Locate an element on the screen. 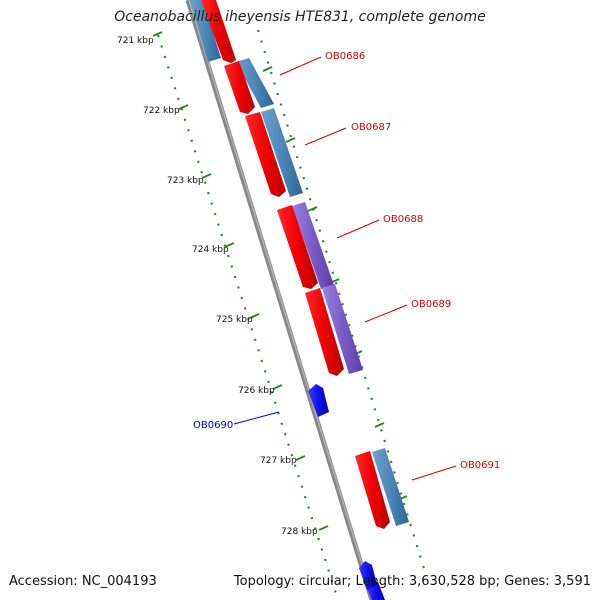 The width and height of the screenshot is (600, 600). reverse-cds-track is located at coordinates (342, 487).